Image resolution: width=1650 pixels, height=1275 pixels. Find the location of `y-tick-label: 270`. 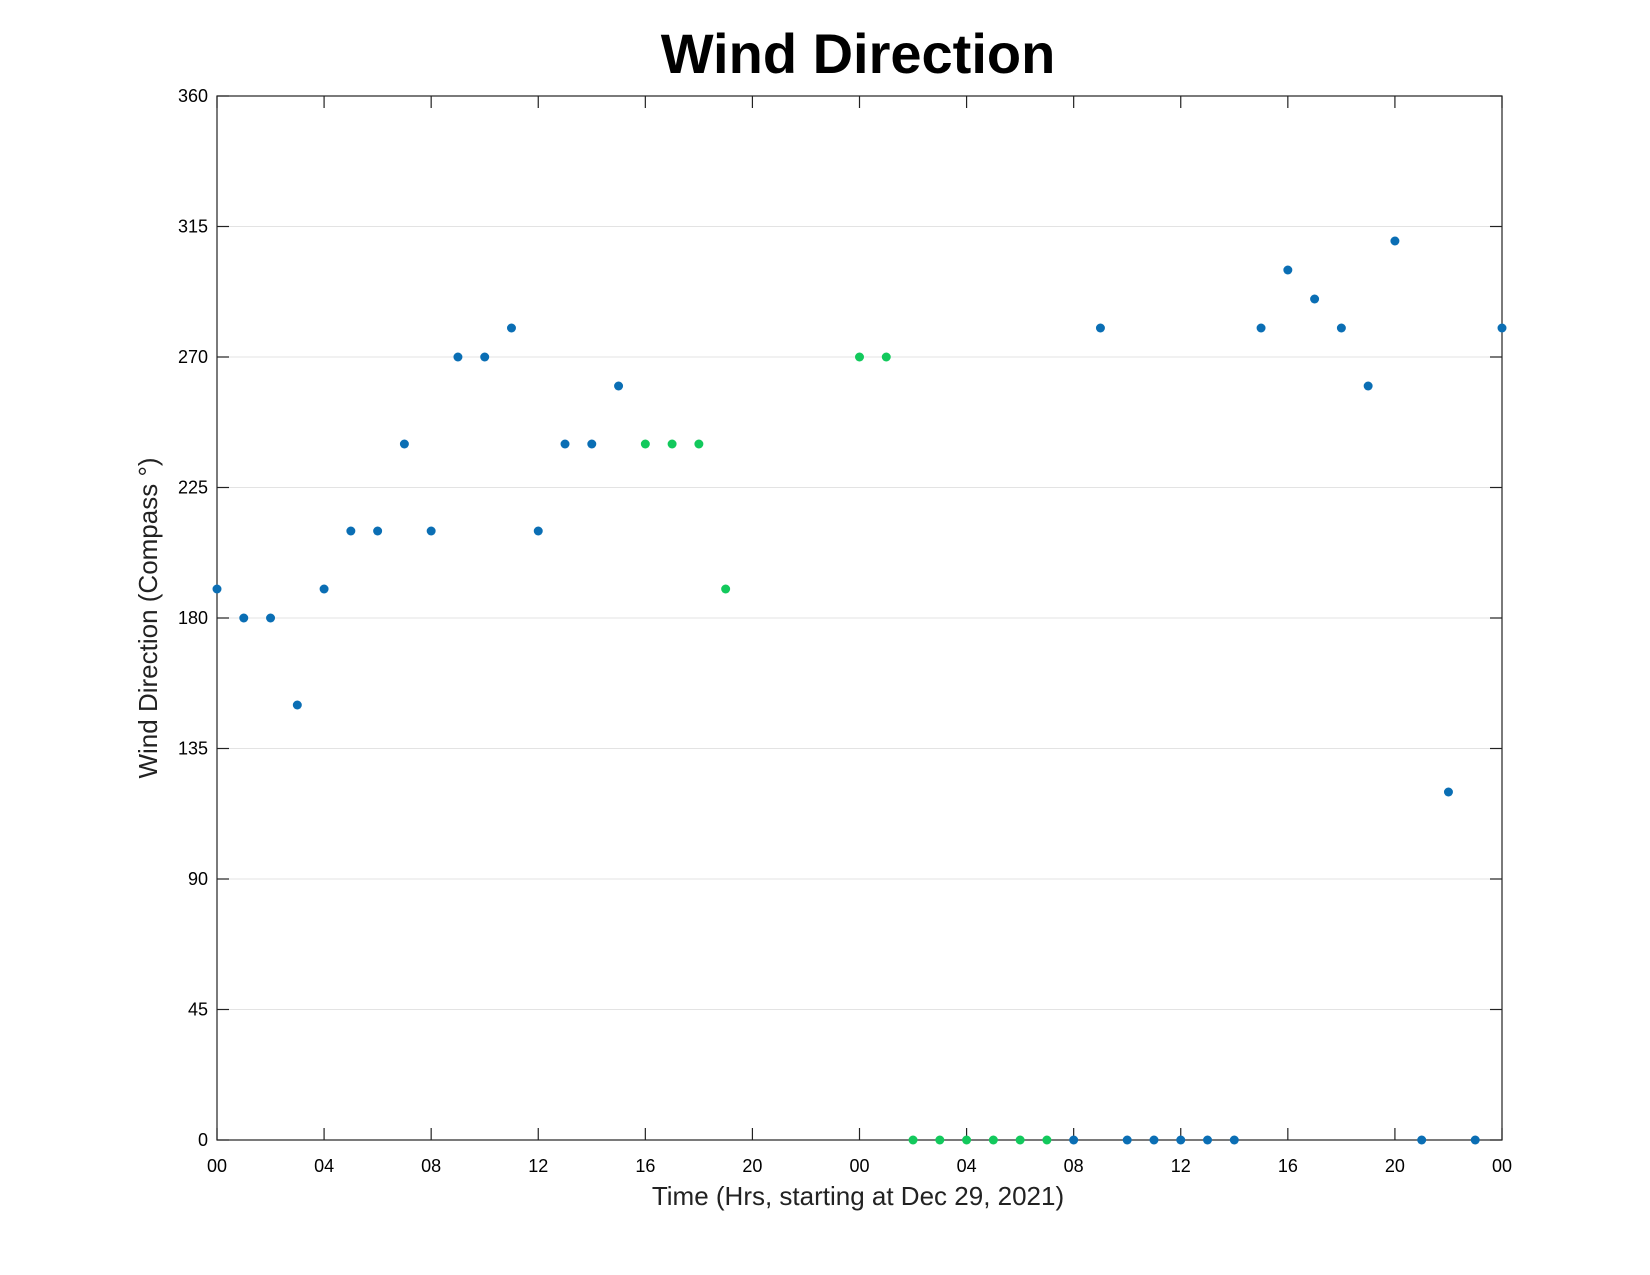

y-tick-label: 270 is located at coordinates (193, 357).